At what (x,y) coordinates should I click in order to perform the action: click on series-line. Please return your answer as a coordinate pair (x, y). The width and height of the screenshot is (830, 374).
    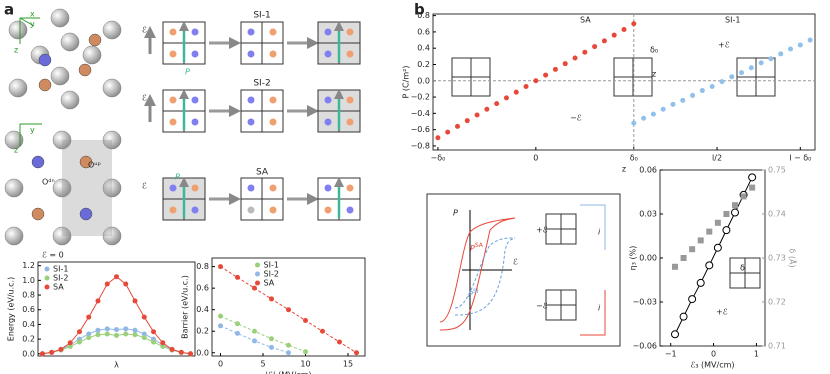
    Looking at the image, I should click on (116, 341).